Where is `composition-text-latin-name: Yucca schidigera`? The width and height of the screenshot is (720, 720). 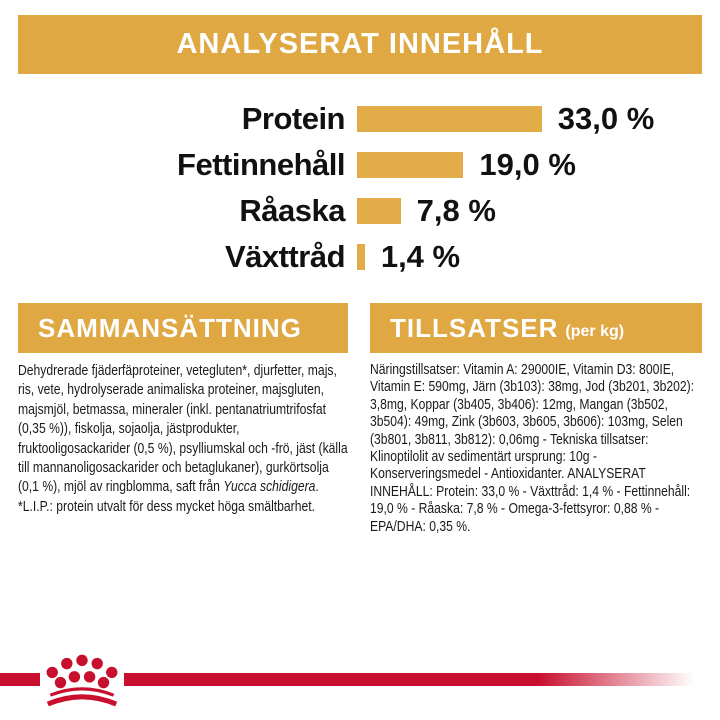
composition-text-latin-name: Yucca schidigera is located at coordinates (269, 487).